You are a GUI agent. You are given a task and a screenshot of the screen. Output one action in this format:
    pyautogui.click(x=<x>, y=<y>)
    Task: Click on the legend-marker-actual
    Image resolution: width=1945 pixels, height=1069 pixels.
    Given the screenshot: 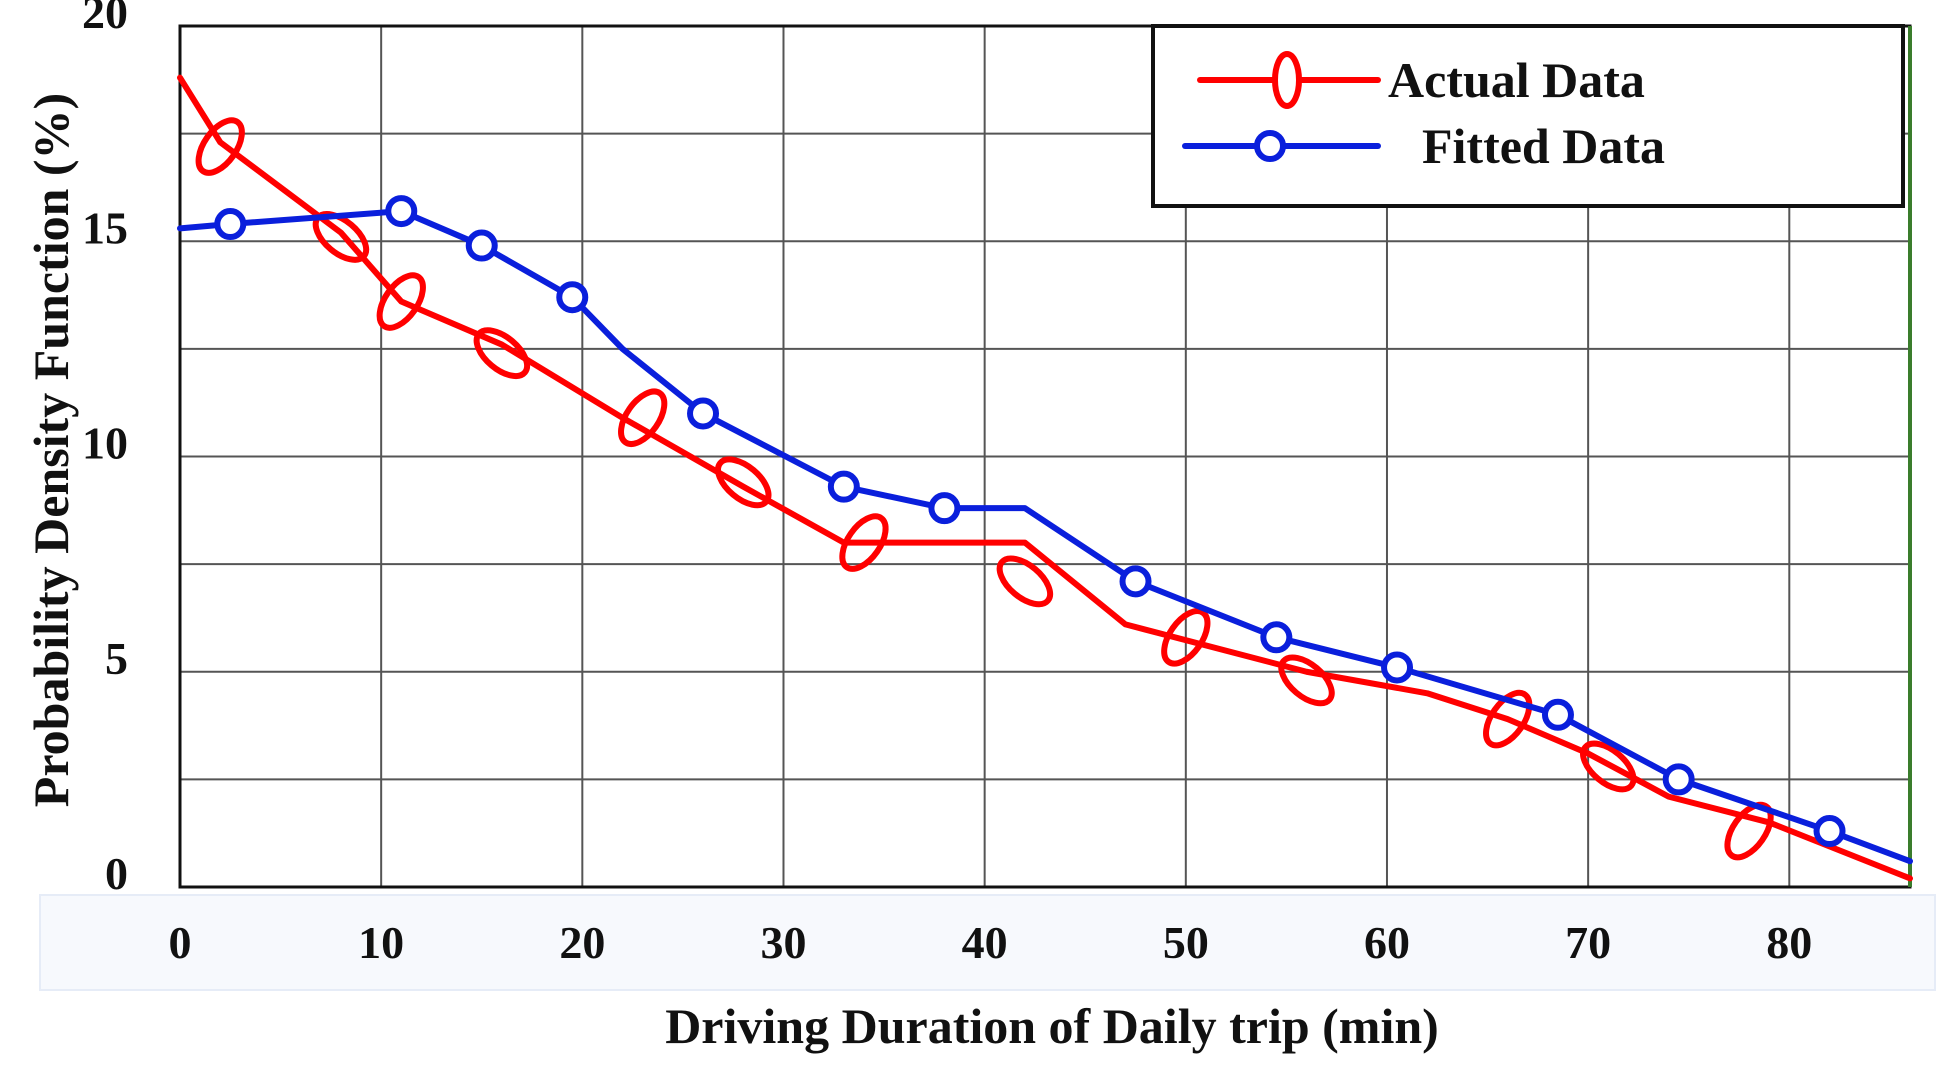 What is the action you would take?
    pyautogui.click(x=1287, y=80)
    